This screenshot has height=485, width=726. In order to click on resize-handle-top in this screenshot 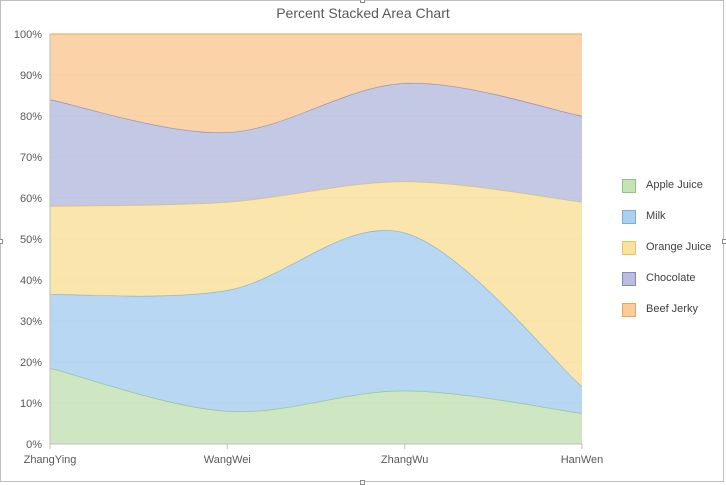, I will do `click(362, 1)`.